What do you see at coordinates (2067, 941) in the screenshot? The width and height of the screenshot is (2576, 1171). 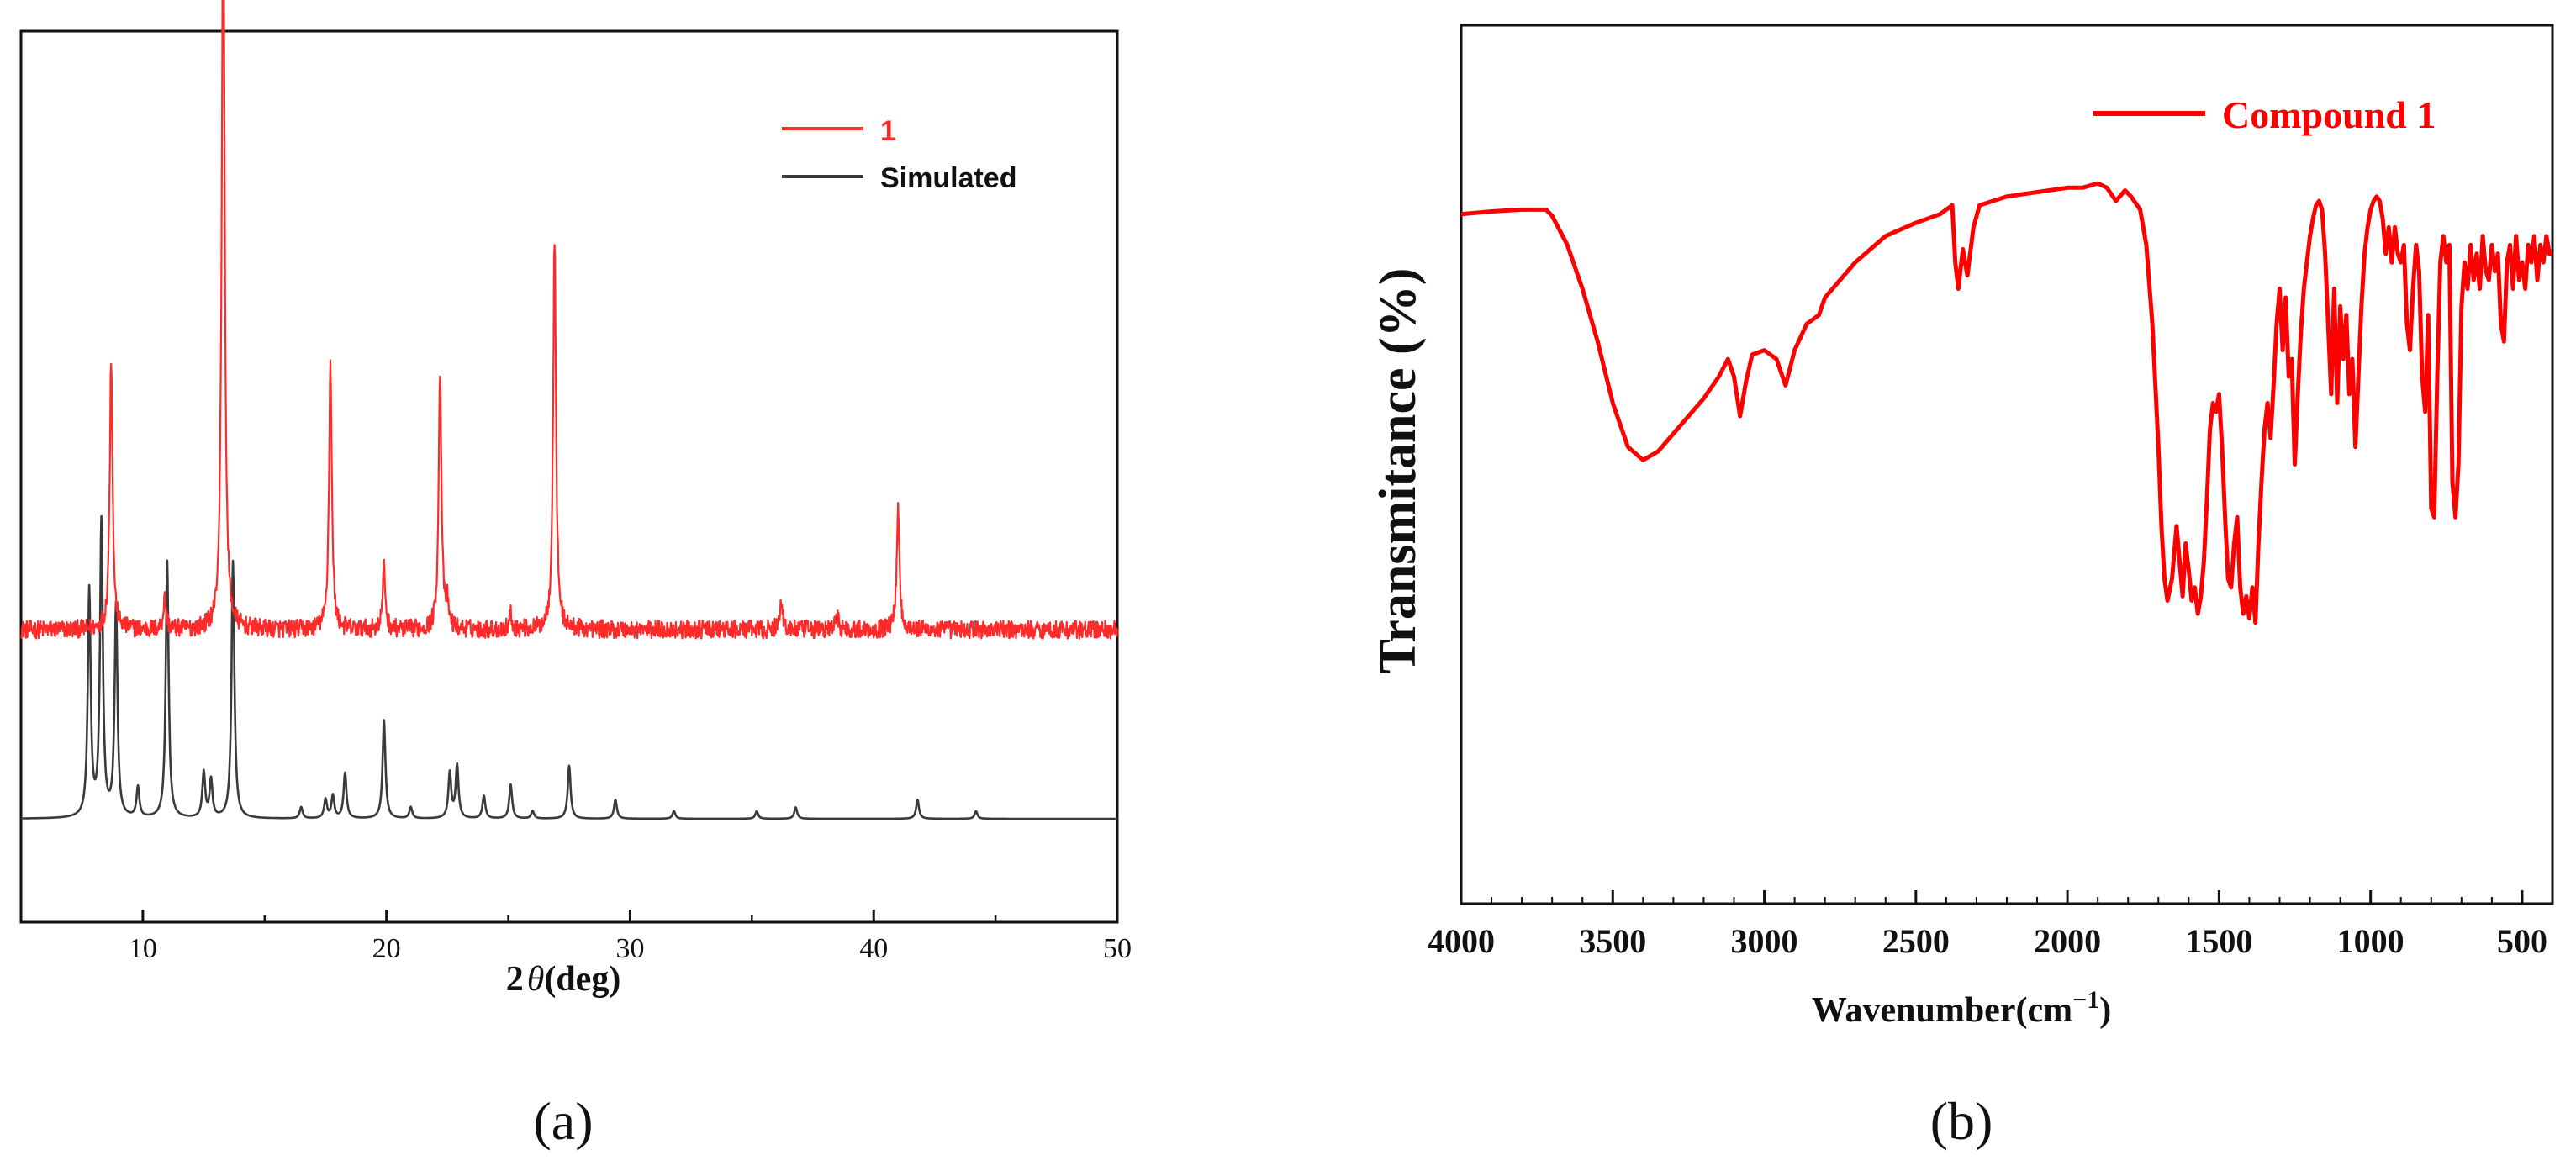 I see `x-tick-label: 2000` at bounding box center [2067, 941].